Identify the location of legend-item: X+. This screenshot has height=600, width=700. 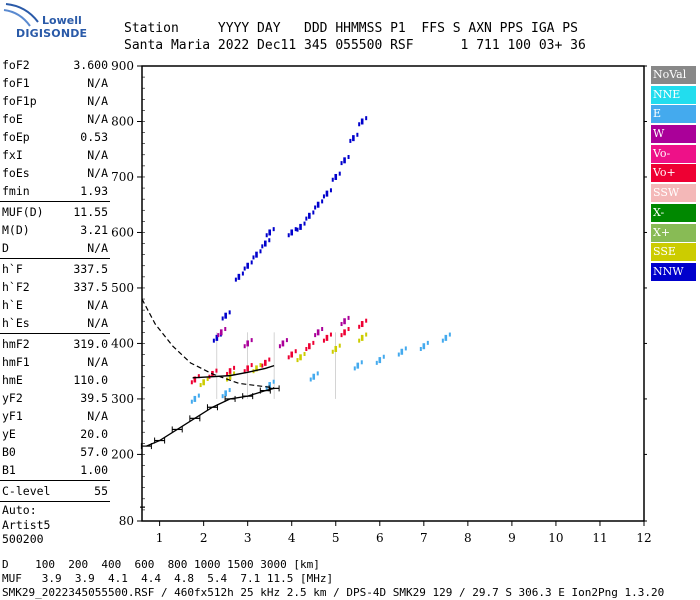
(673, 232).